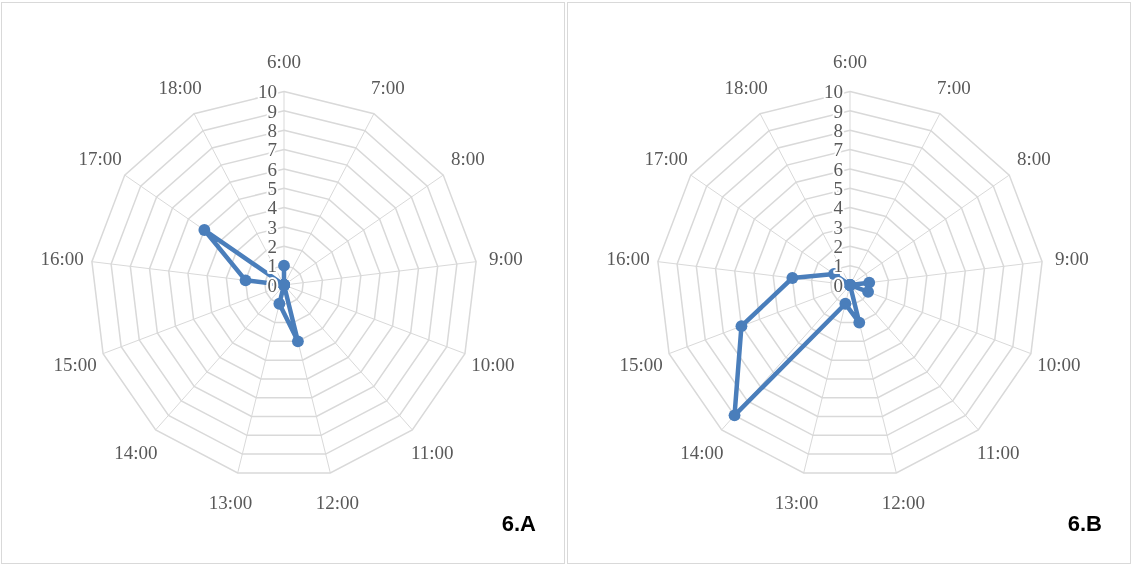 Image resolution: width=1137 pixels, height=567 pixels. Describe the element at coordinates (519, 523) in the screenshot. I see `text: 6.A` at that location.